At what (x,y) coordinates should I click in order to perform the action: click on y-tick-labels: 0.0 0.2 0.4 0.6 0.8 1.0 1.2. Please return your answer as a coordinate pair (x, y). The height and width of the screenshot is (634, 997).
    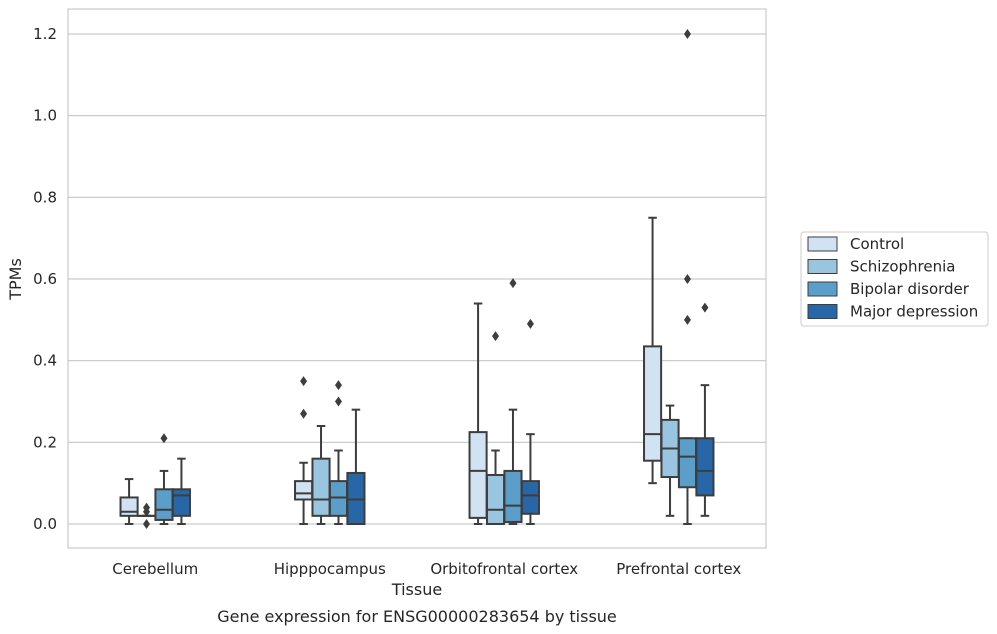
    Looking at the image, I should click on (45, 279).